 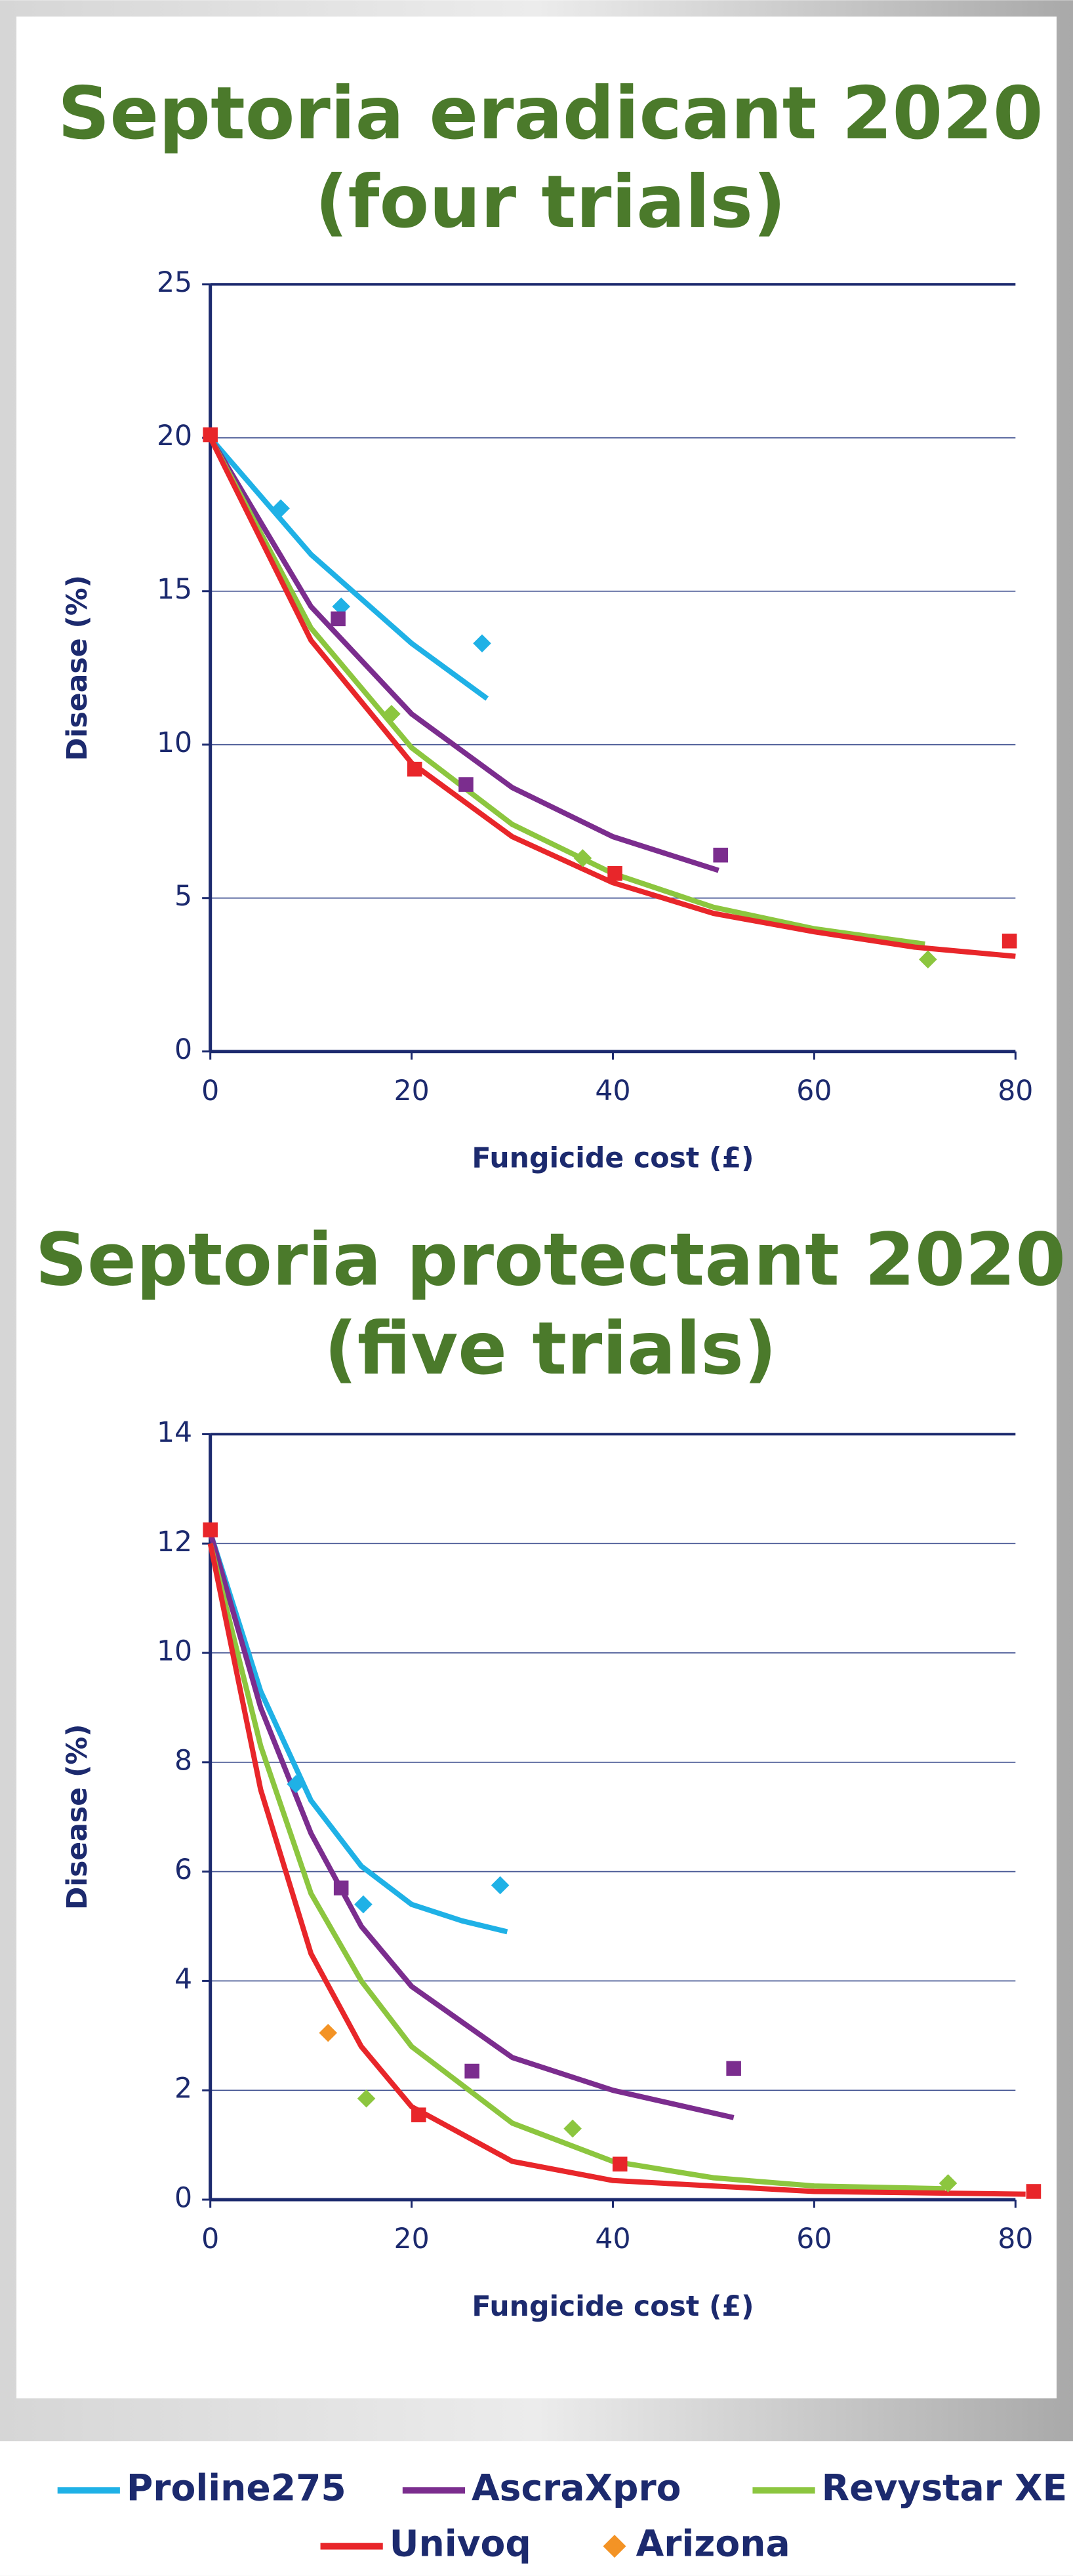 I want to click on y-tick-label: 12, so click(x=174, y=1542).